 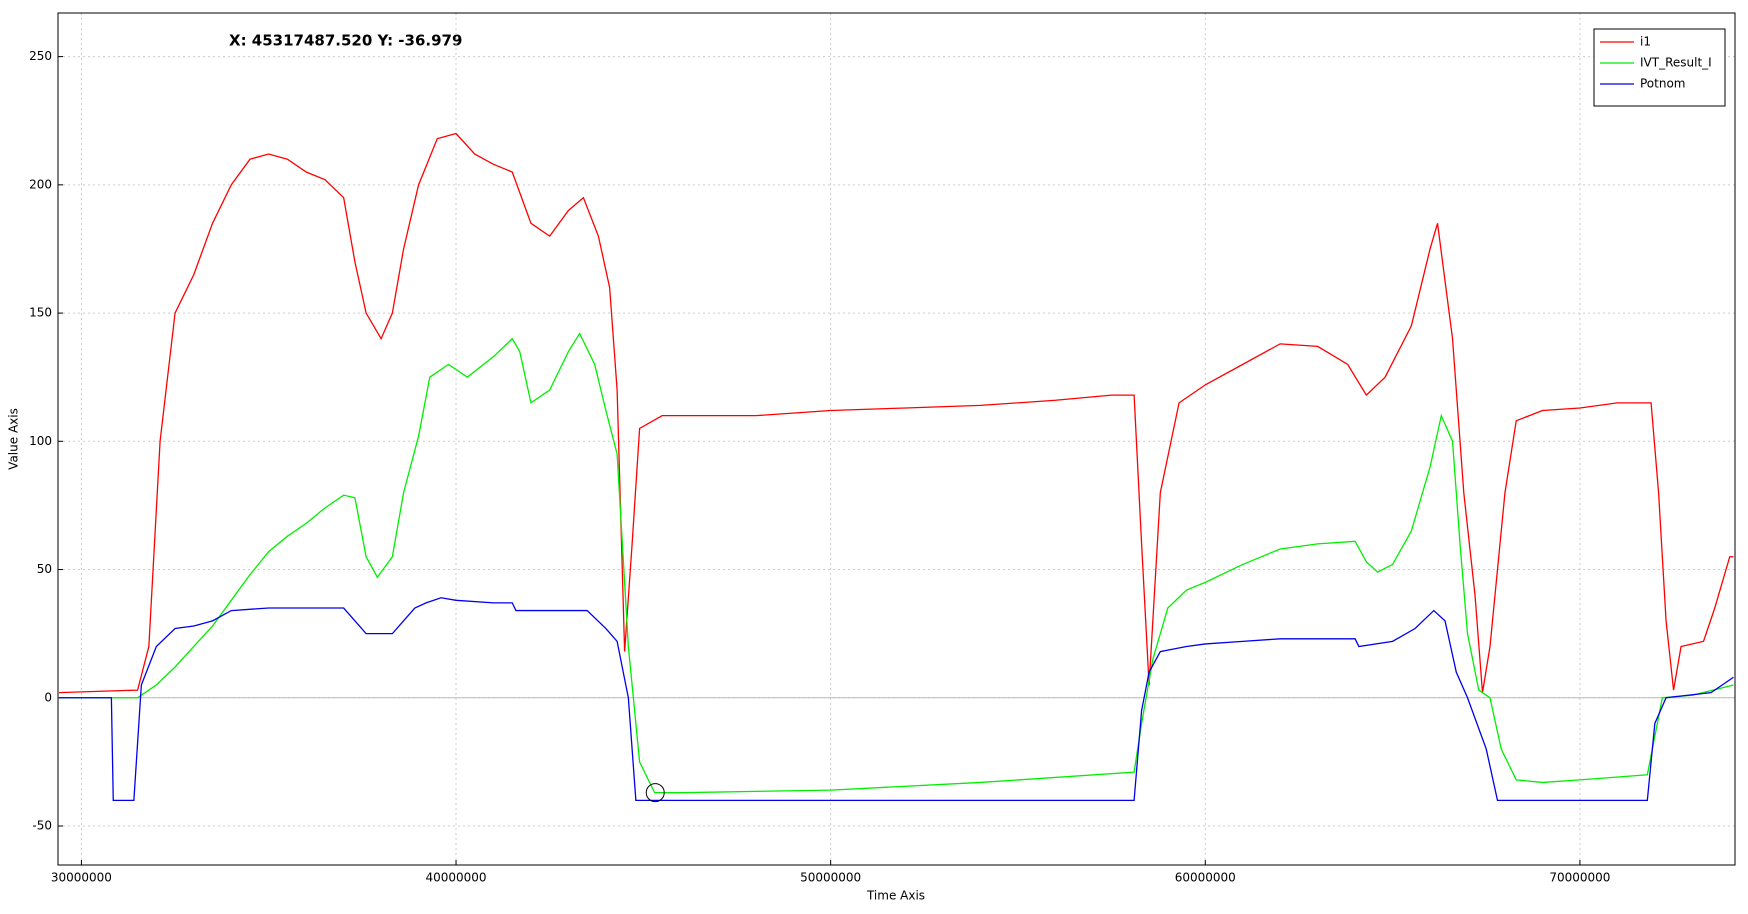 What do you see at coordinates (14, 439) in the screenshot?
I see `y-axis-label: Value Axis` at bounding box center [14, 439].